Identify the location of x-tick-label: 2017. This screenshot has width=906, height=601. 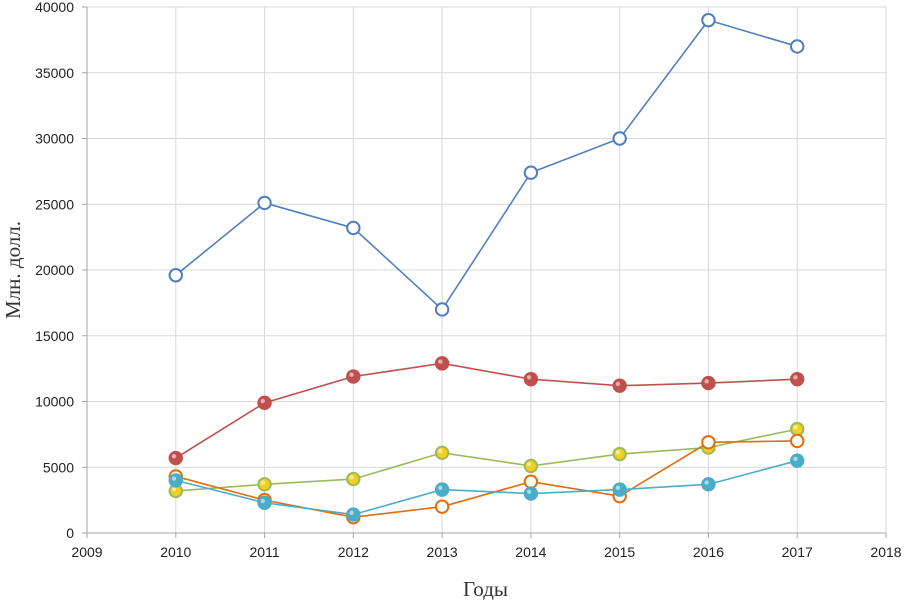
(797, 552).